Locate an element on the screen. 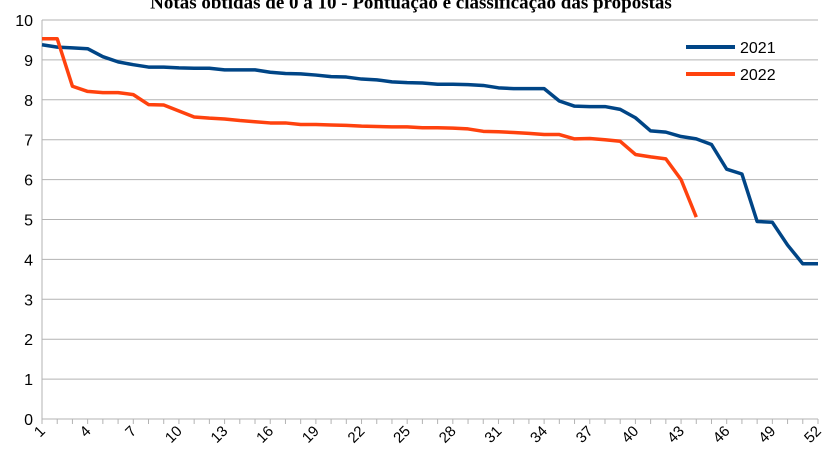 The image size is (823, 457). x-tick-label: 10 is located at coordinates (174, 435).